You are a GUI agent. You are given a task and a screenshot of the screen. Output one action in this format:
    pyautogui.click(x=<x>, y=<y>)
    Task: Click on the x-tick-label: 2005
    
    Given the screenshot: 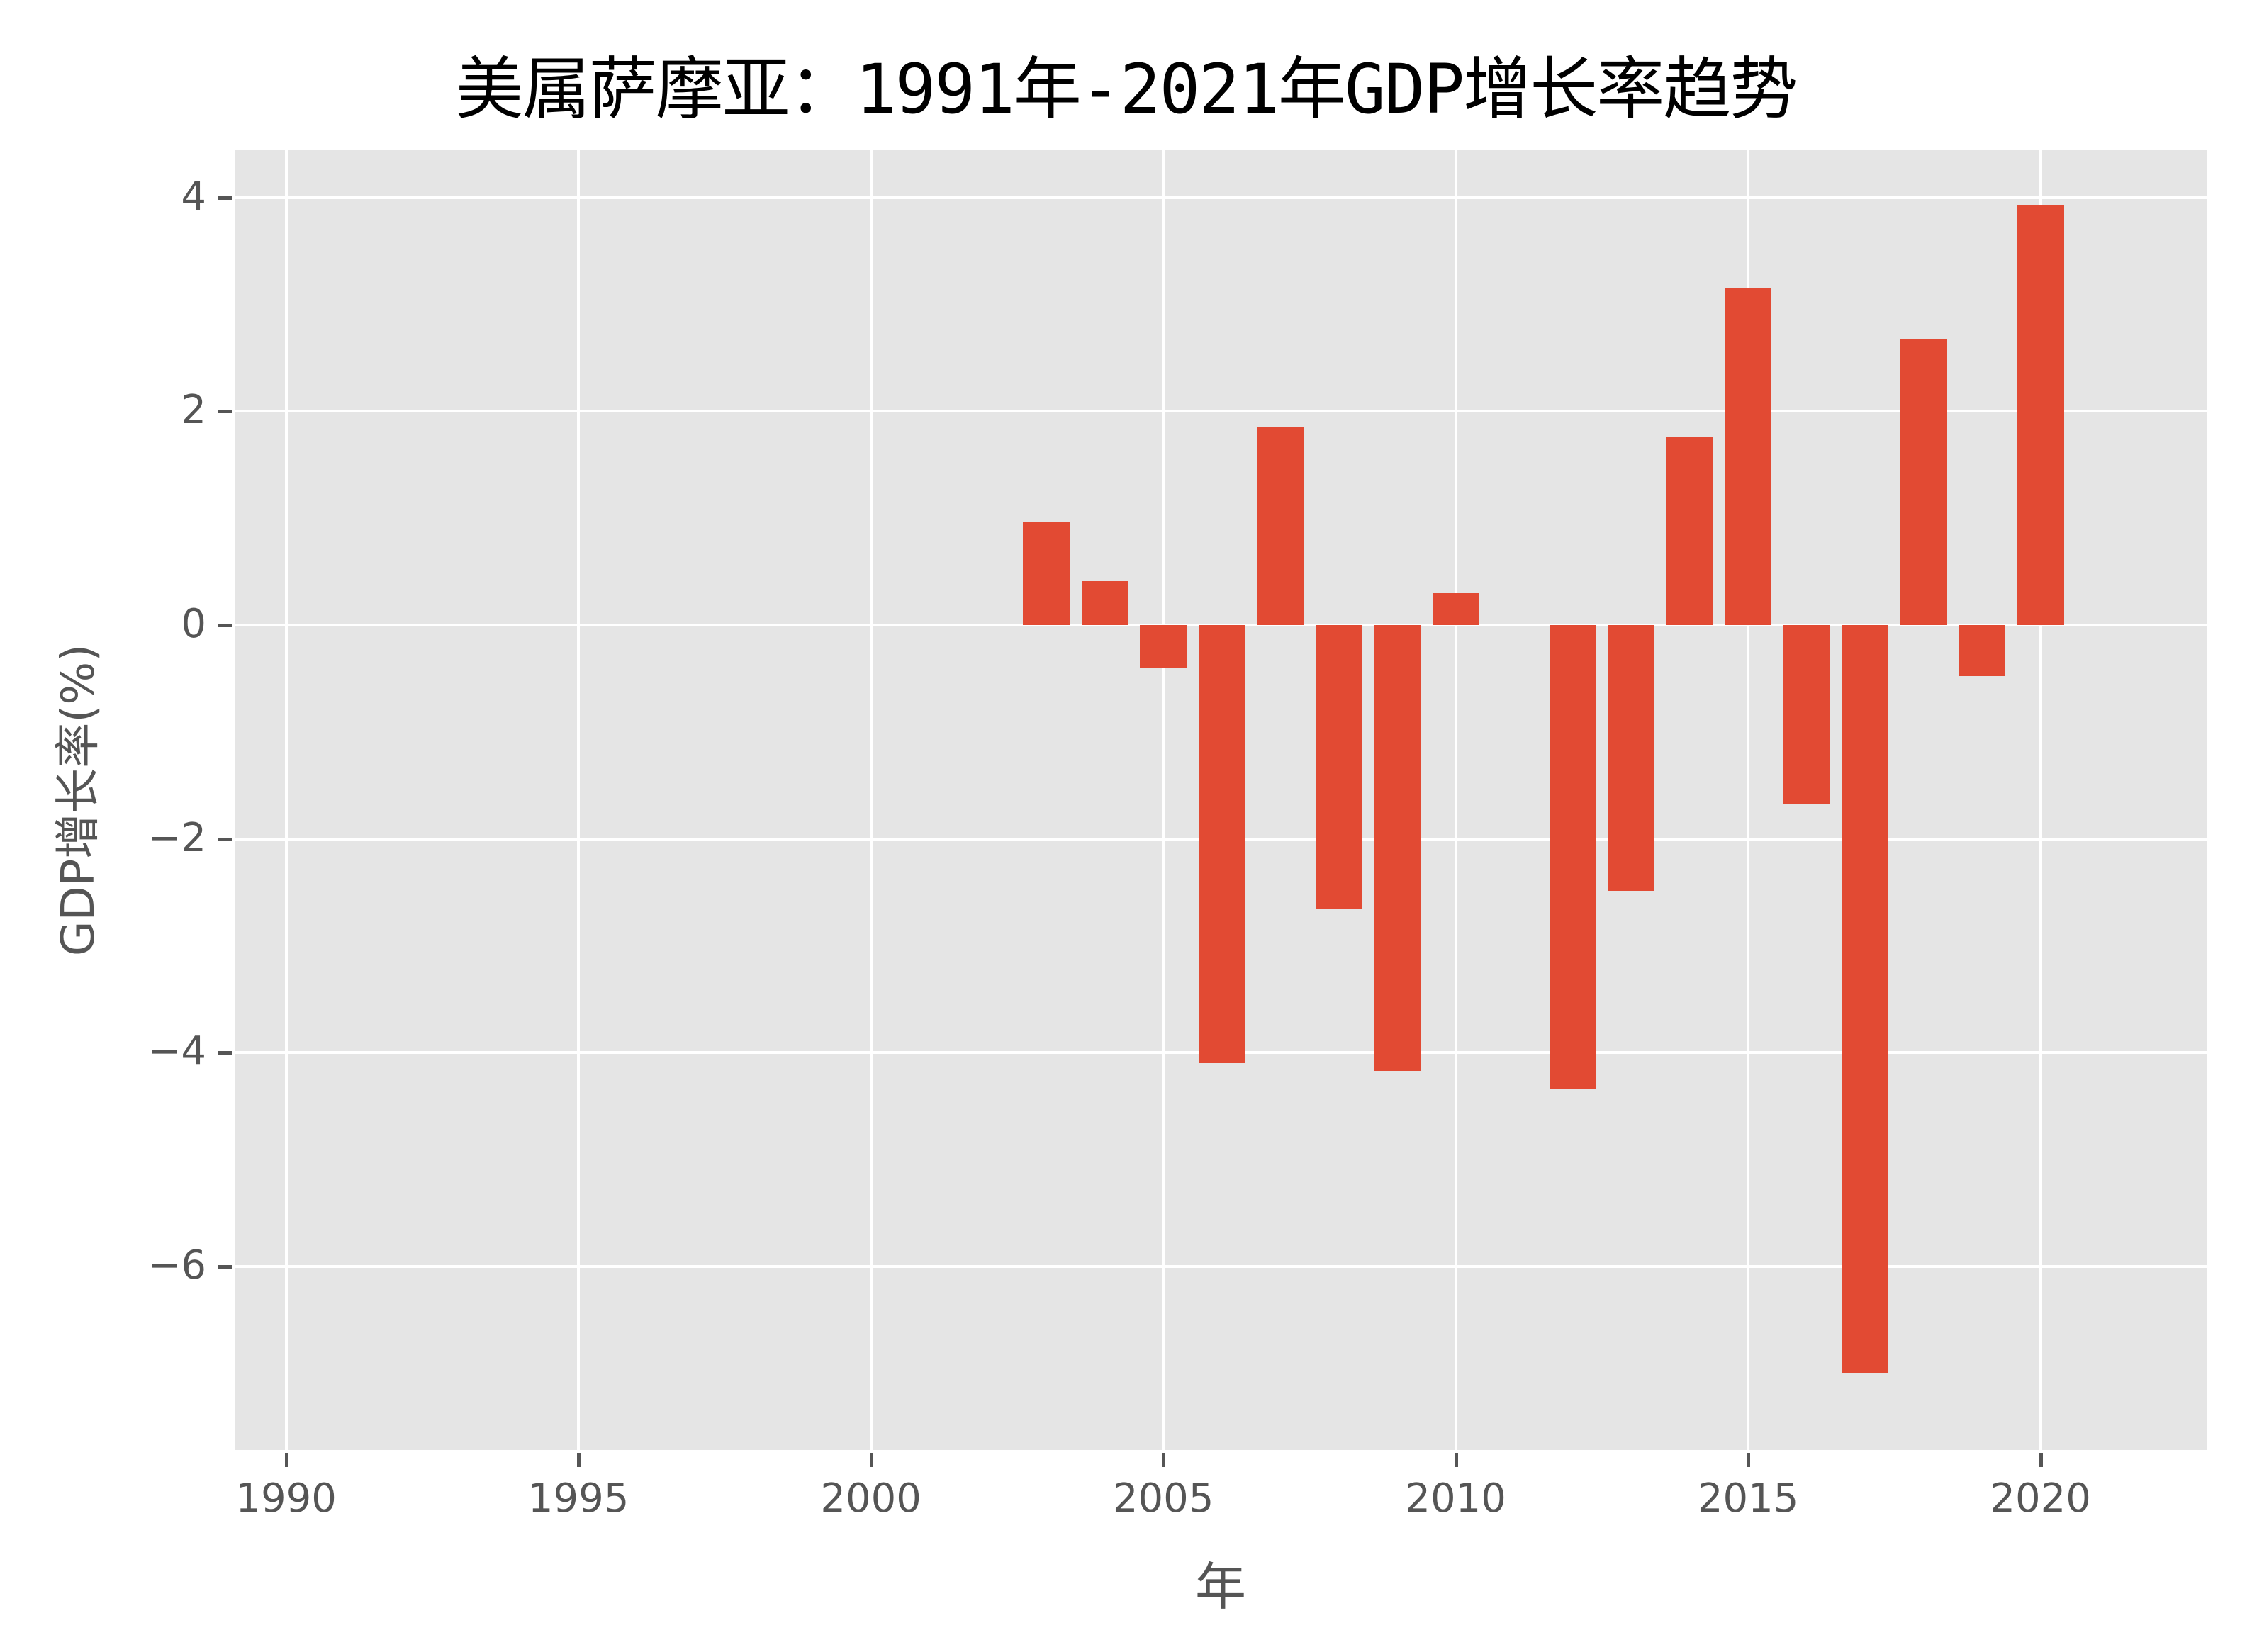 What is the action you would take?
    pyautogui.click(x=1163, y=1499)
    